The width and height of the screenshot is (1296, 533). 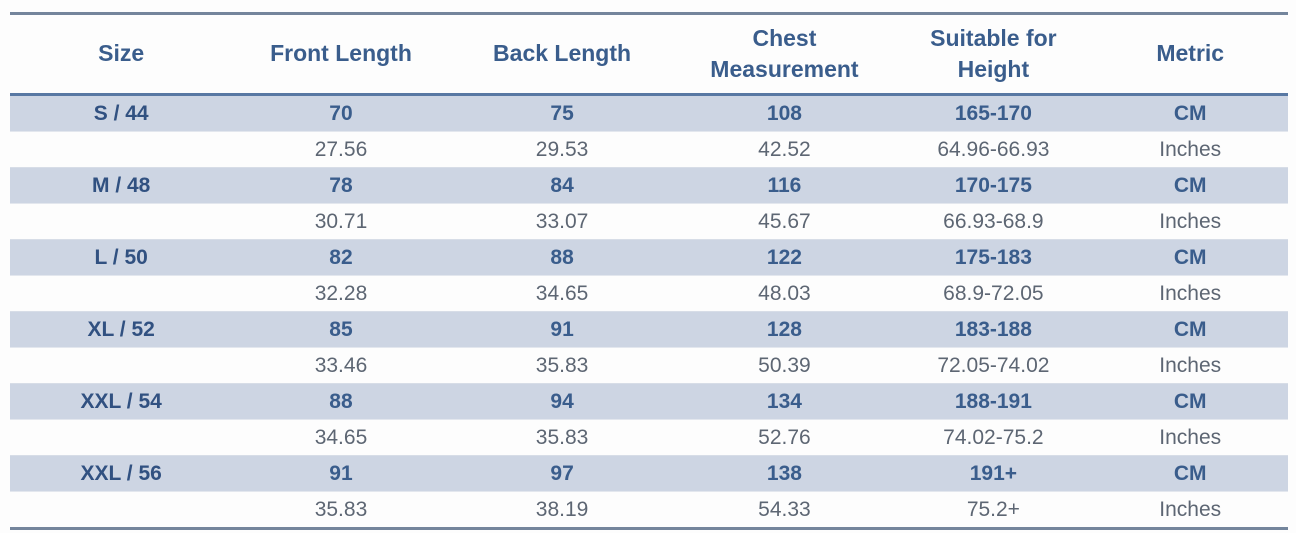 What do you see at coordinates (649, 257) in the screenshot?
I see `table-row-cm: L / 50 82 88 122 175-183 CM` at bounding box center [649, 257].